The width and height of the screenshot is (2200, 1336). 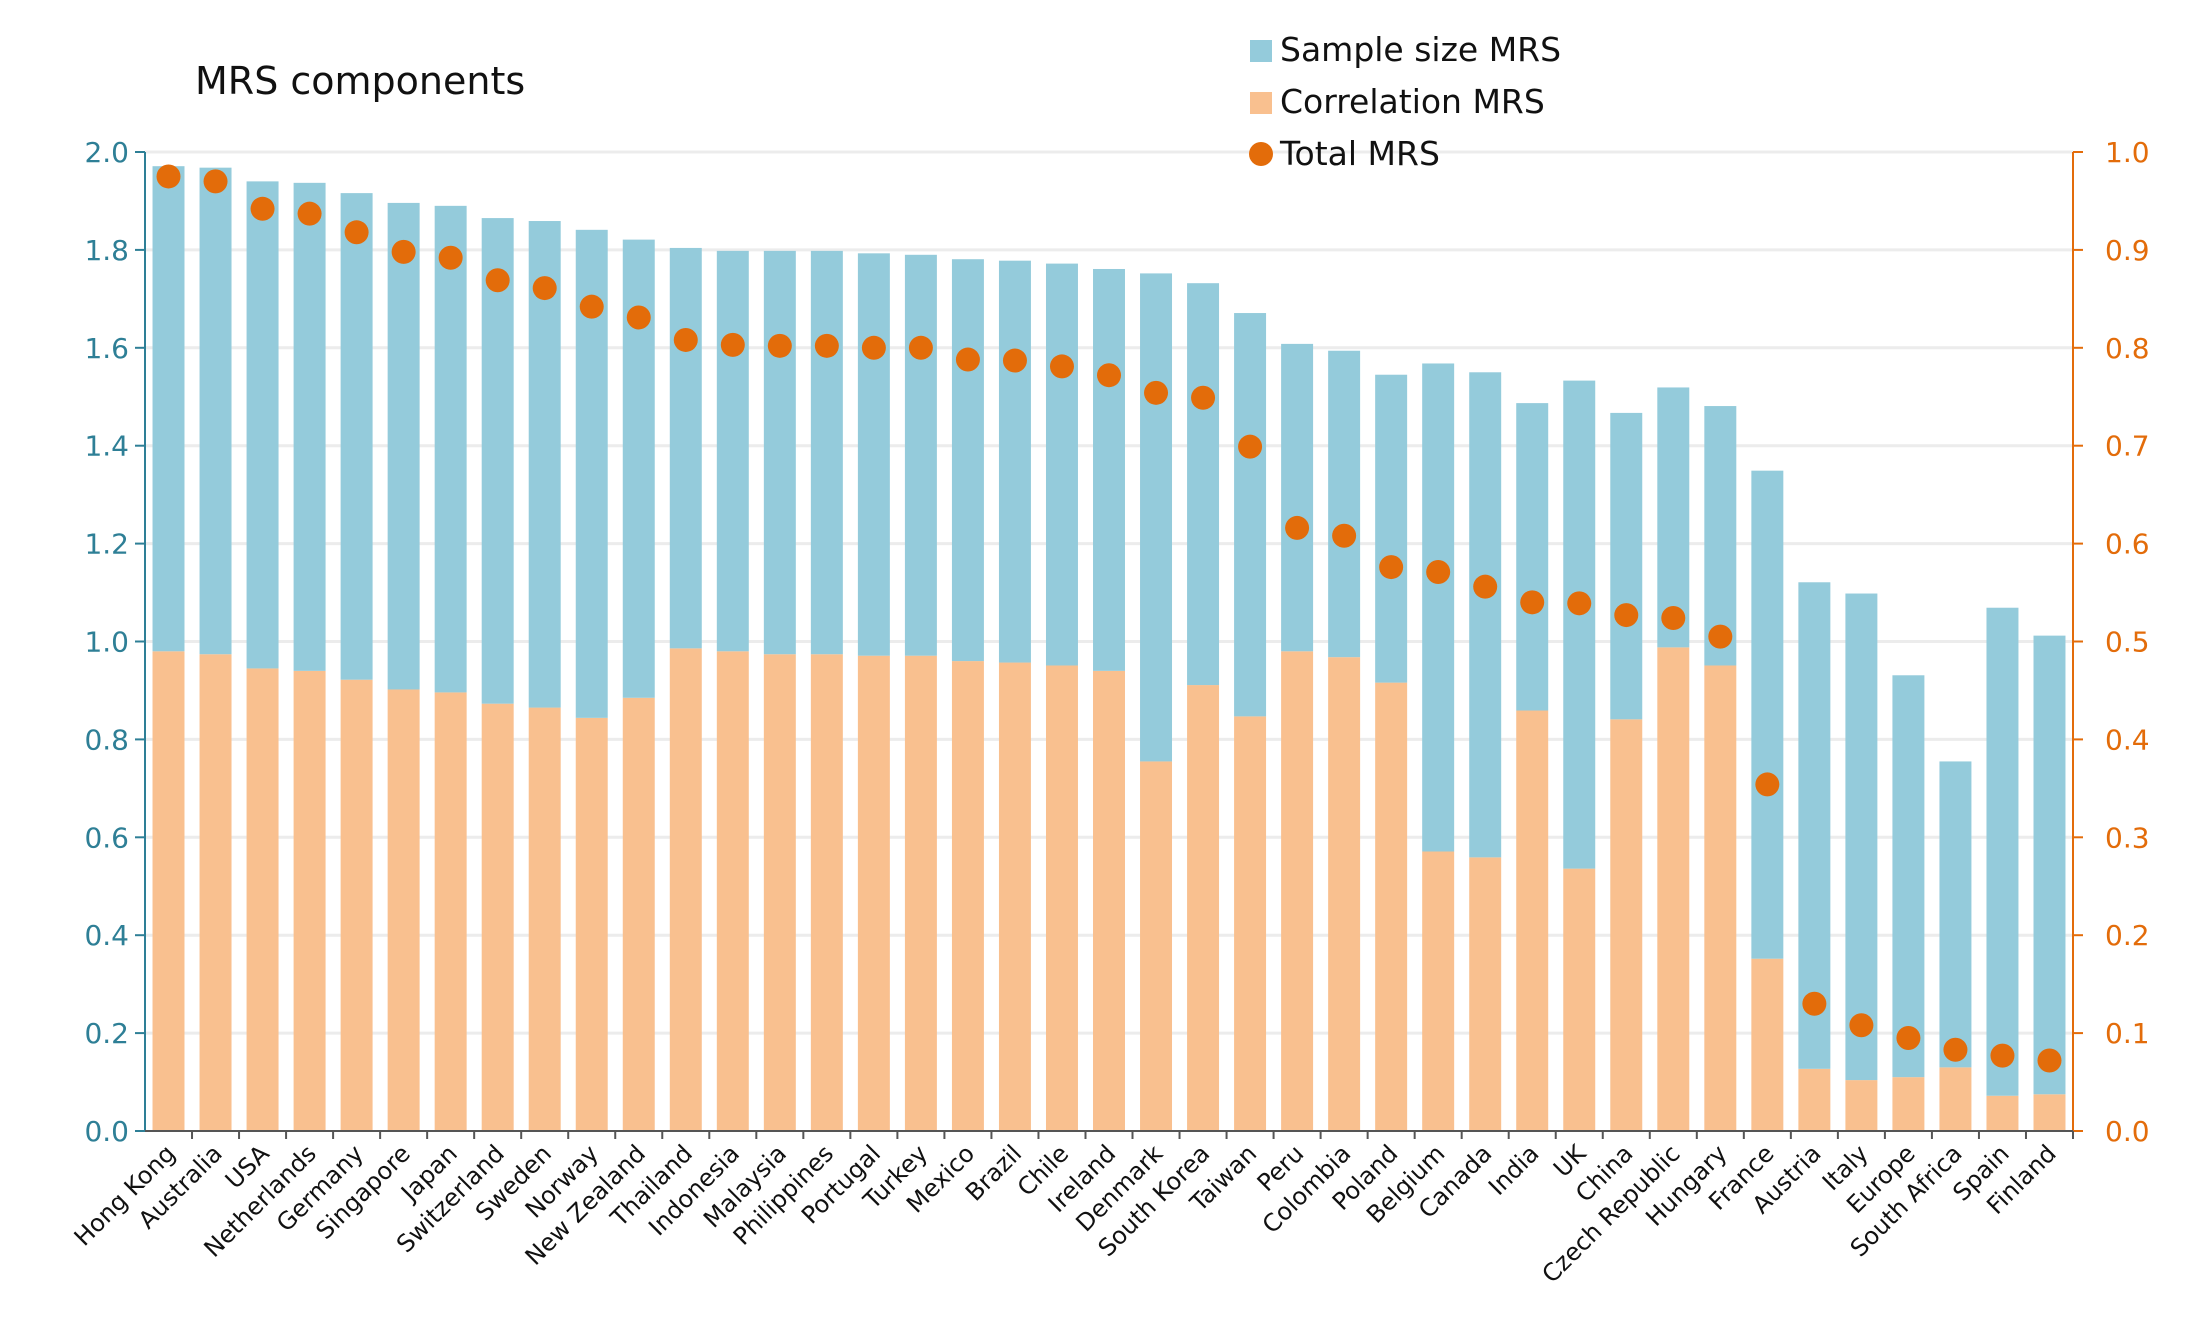 What do you see at coordinates (106, 1033) in the screenshot?
I see `left-tick-label: 0.2` at bounding box center [106, 1033].